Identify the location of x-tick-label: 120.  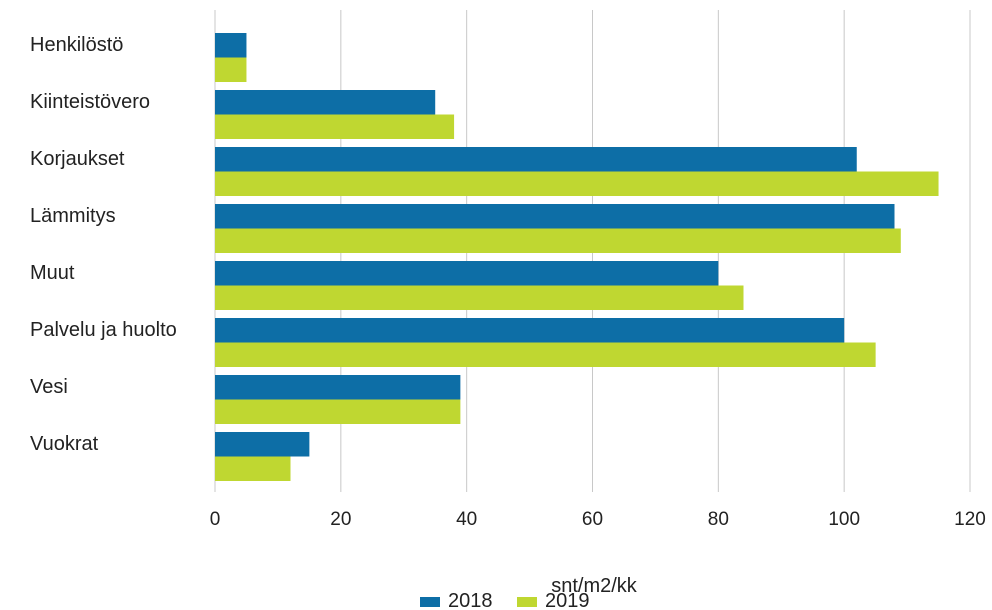
(970, 519).